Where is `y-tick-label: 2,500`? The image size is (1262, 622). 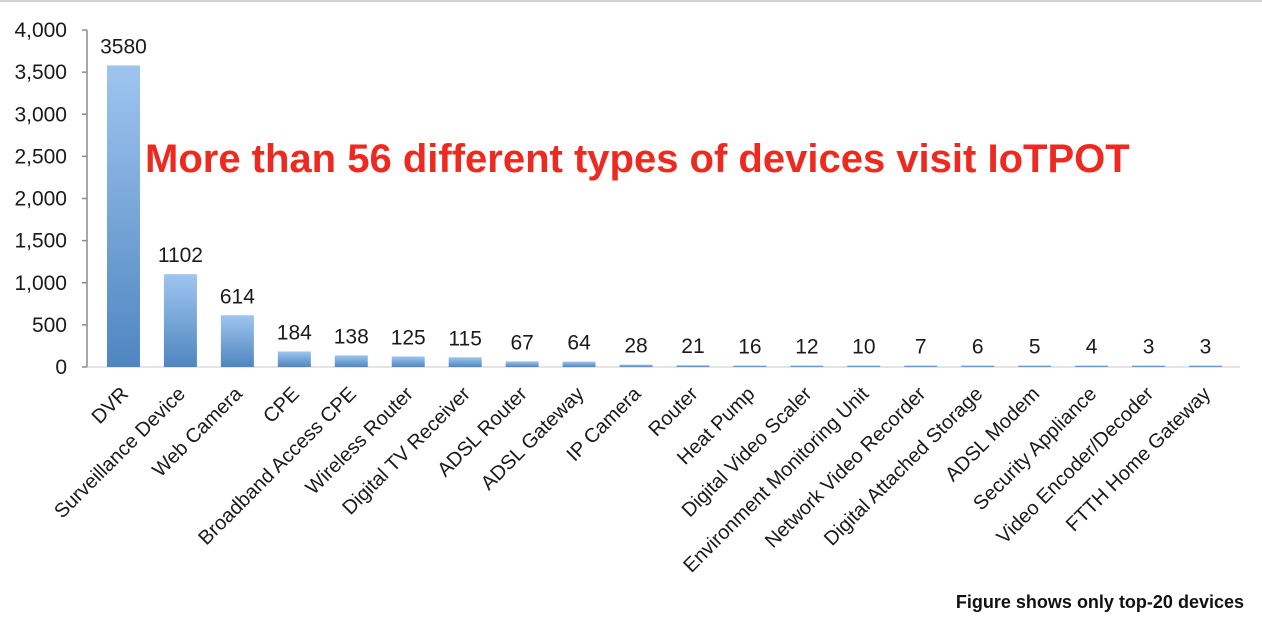 y-tick-label: 2,500 is located at coordinates (40, 156).